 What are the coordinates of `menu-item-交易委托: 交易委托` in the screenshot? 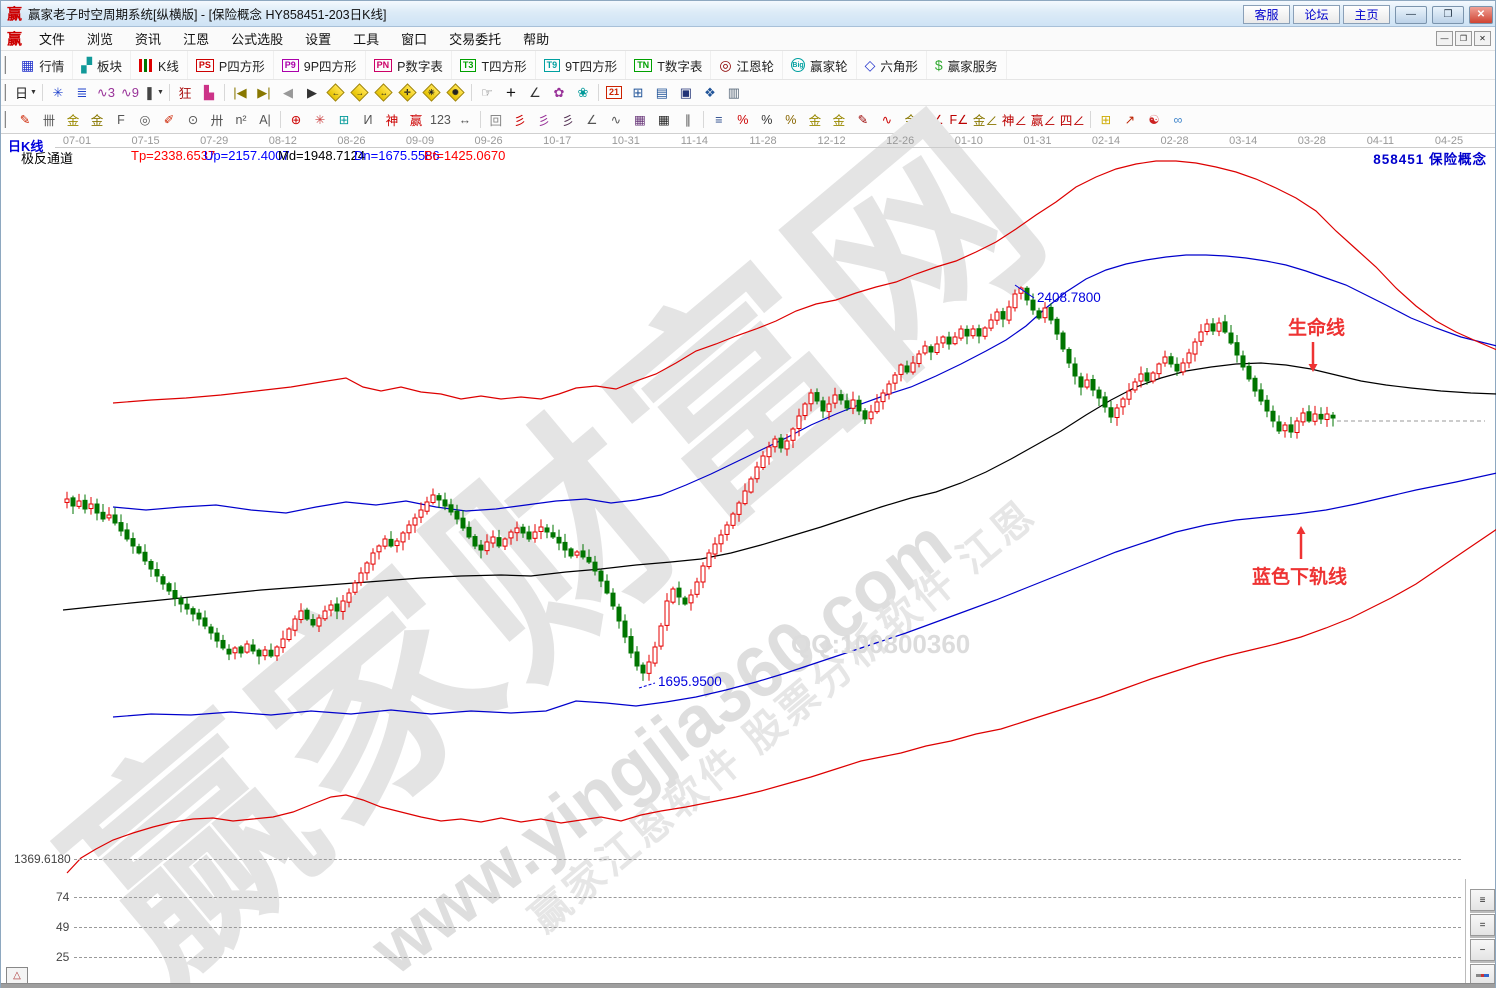 It's located at (475, 39).